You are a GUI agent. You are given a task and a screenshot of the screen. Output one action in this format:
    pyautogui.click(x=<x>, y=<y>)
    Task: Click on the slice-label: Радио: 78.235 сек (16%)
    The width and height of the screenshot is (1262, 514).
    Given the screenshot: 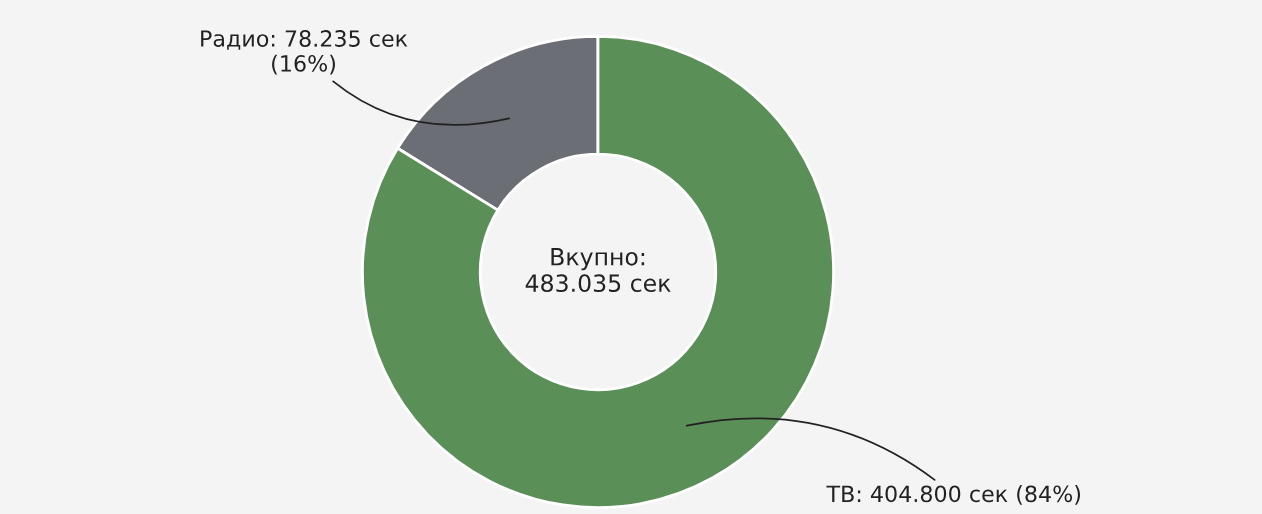 What is the action you would take?
    pyautogui.click(x=304, y=52)
    